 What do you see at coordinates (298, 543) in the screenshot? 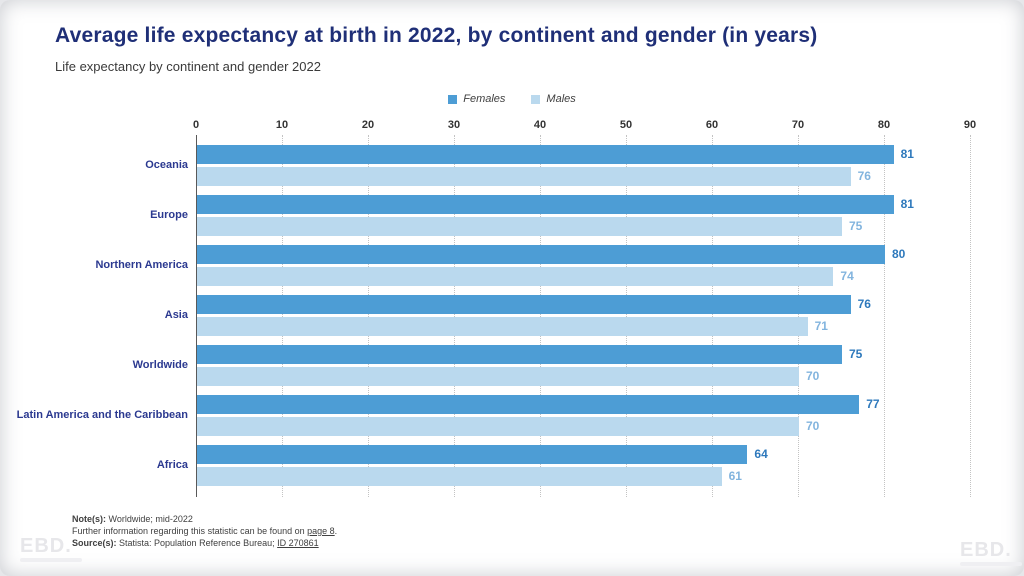
I see `statistic-id-link: ID 270861` at bounding box center [298, 543].